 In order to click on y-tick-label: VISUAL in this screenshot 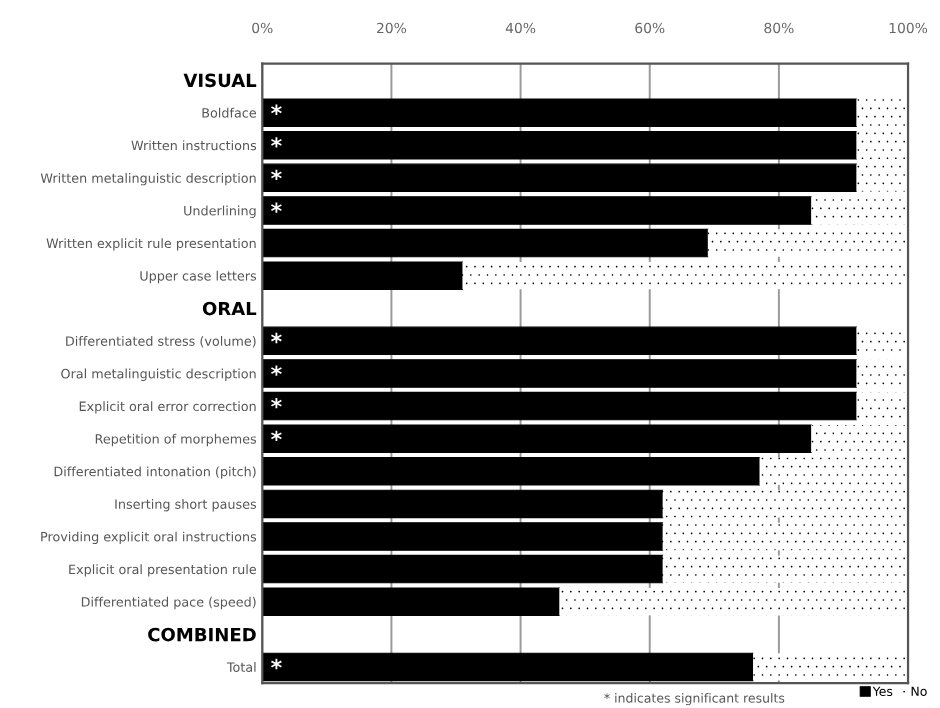, I will do `click(220, 80)`.